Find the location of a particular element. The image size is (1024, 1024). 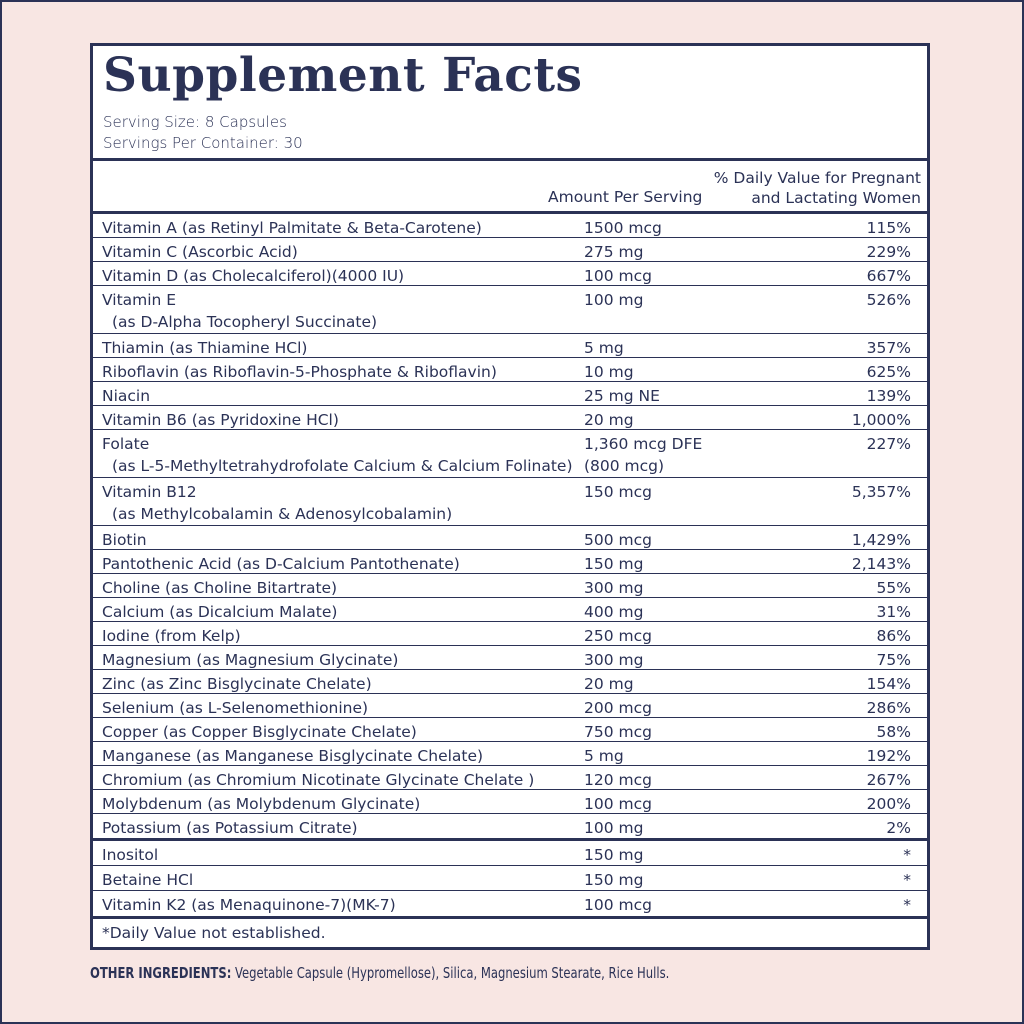

nutrient-name-text: Vitamin B6 (as Pyridoxine HCl) is located at coordinates (220, 420).